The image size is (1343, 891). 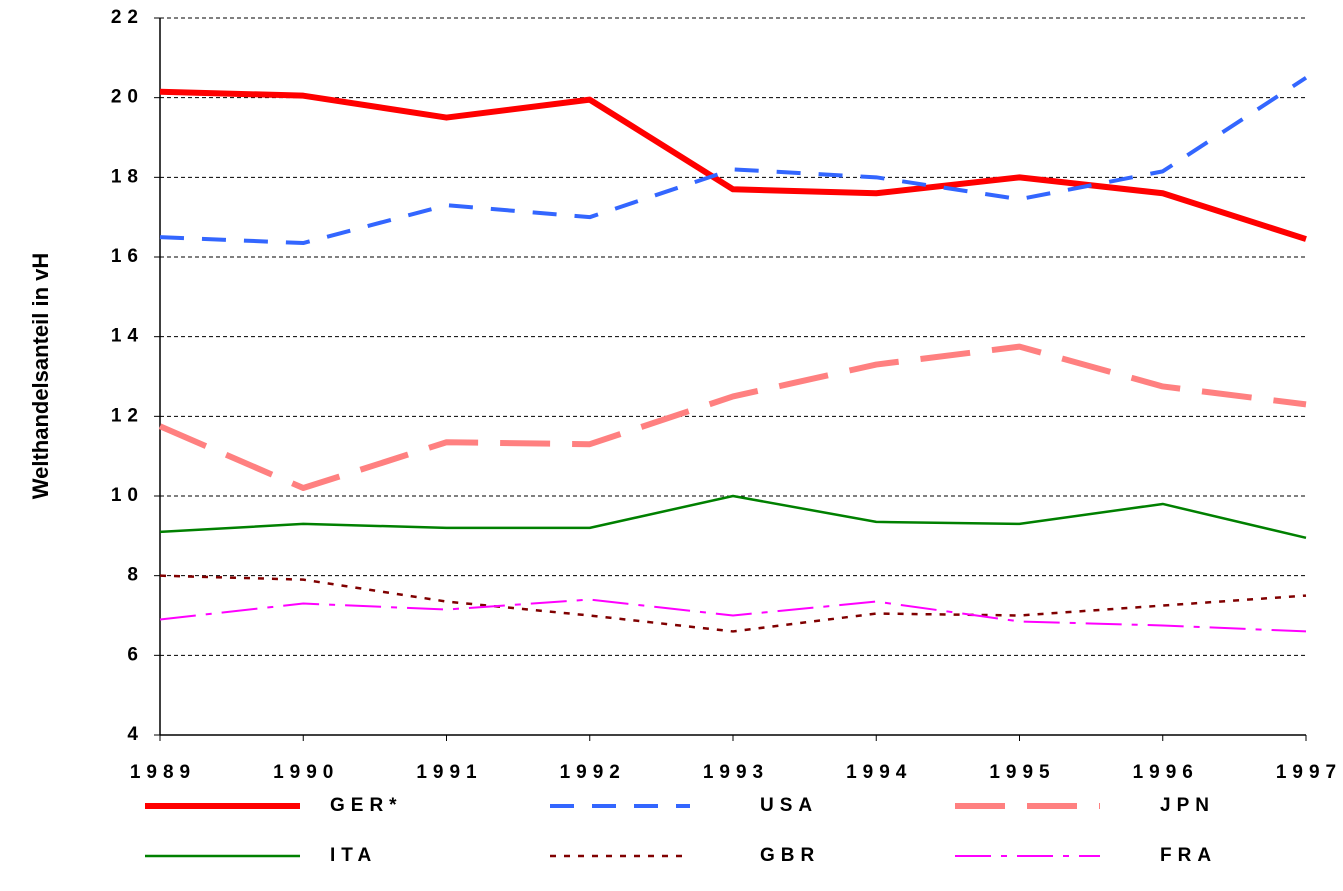 I want to click on x-tick-label: 1993, so click(x=736, y=772).